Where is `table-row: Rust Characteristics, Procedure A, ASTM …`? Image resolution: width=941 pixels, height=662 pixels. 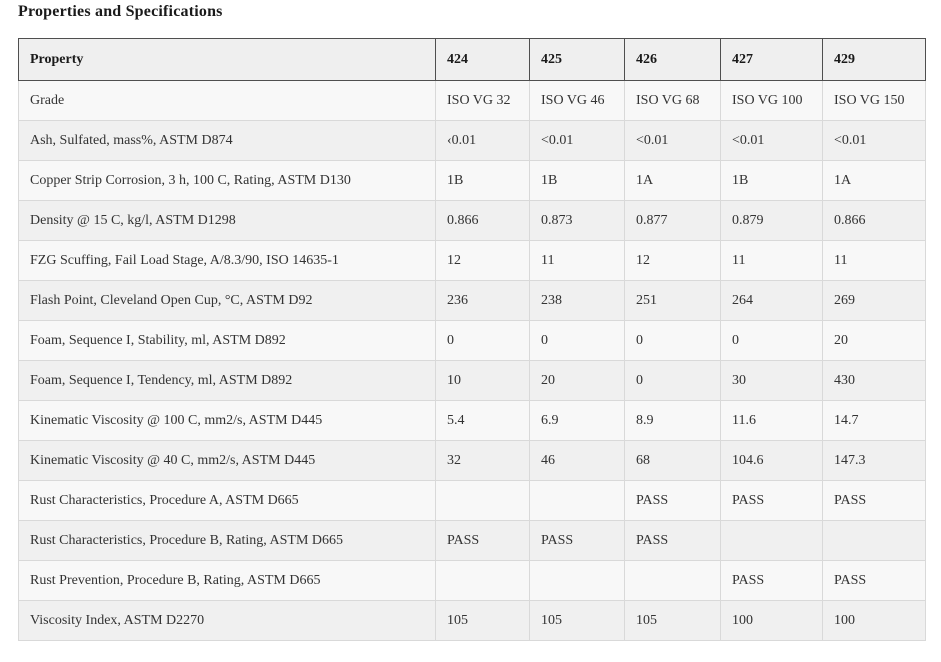 table-row: Rust Characteristics, Procedure A, ASTM … is located at coordinates (472, 500).